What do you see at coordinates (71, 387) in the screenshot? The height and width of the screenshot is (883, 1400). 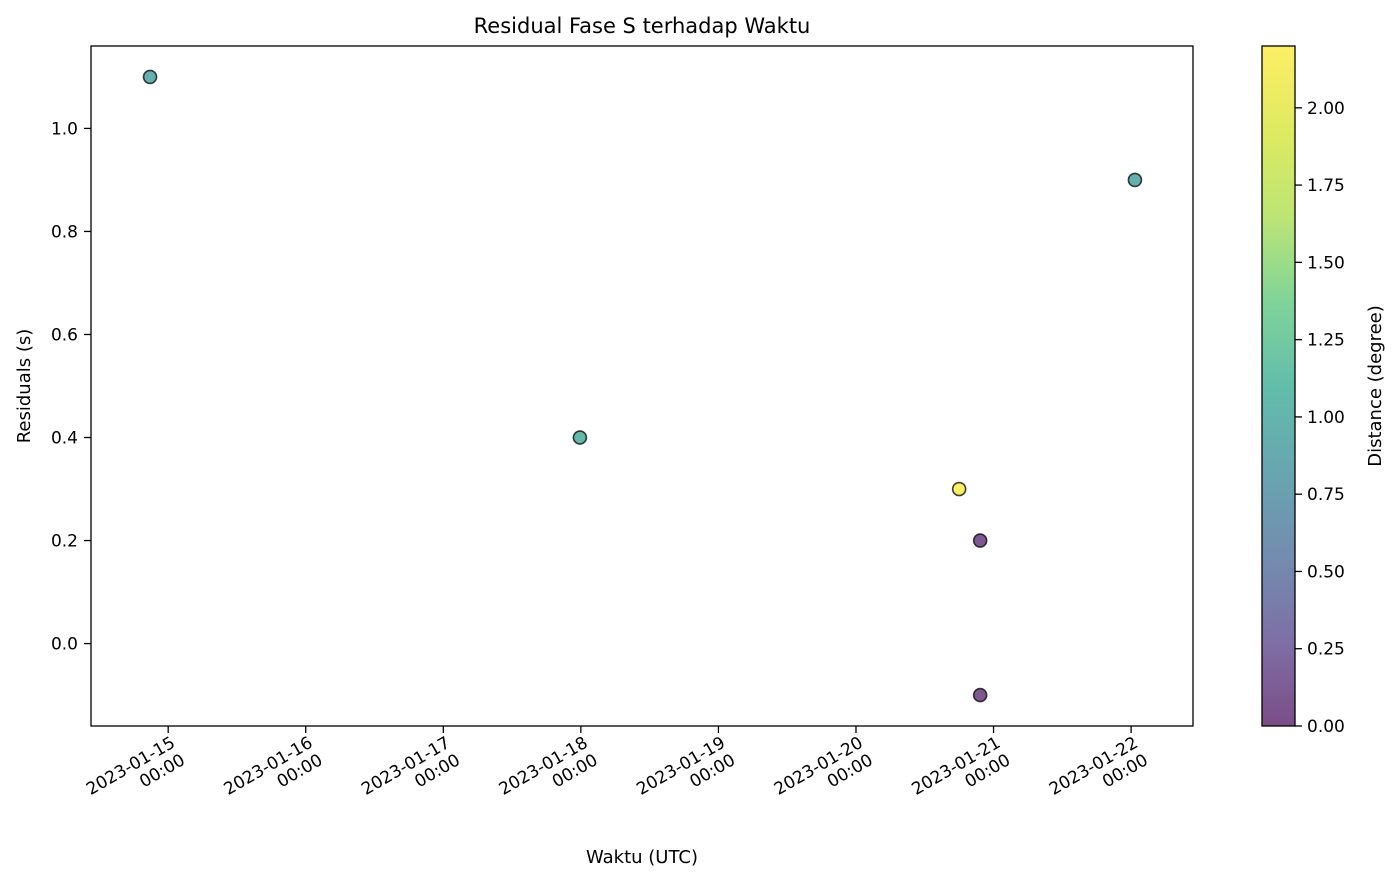 I see `y-axis-ticks: 0.0 0.2 0.4 0.6 0.8 1.0` at bounding box center [71, 387].